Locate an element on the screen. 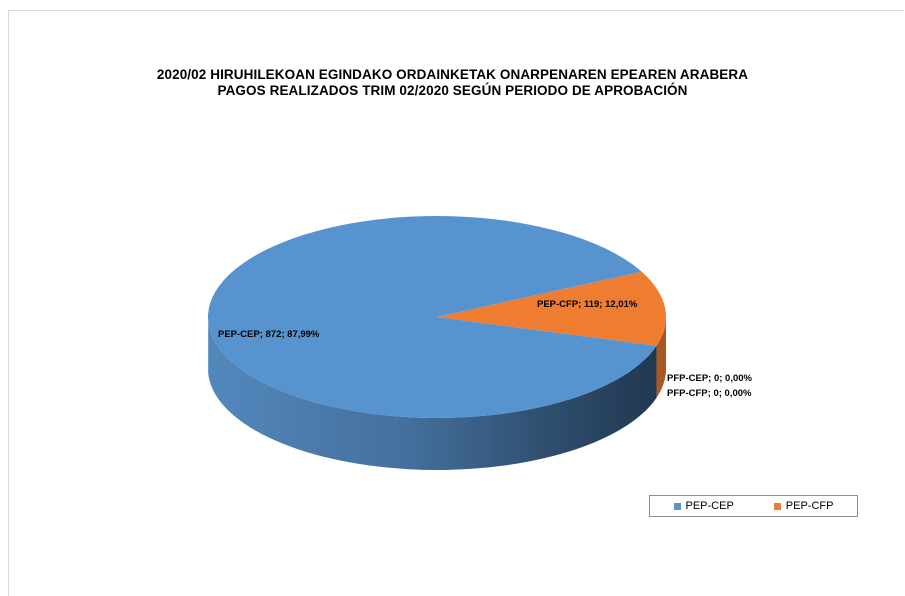 The width and height of the screenshot is (905, 596). pie-slice-pep-cfp is located at coordinates (551, 308).